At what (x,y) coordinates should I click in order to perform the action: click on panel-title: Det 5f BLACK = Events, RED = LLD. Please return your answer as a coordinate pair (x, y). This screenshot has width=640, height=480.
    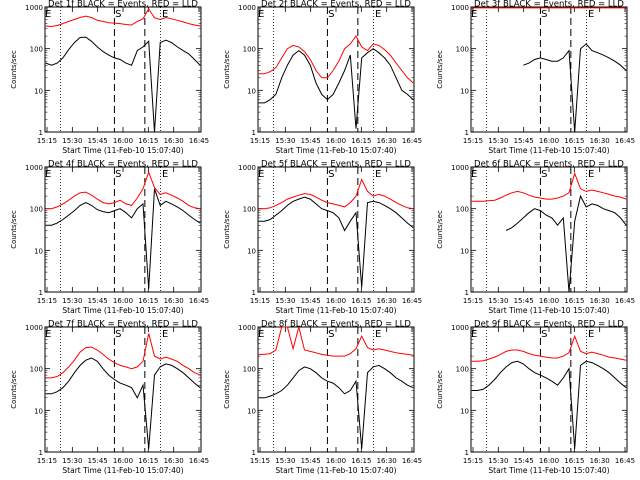
    Looking at the image, I should click on (336, 165).